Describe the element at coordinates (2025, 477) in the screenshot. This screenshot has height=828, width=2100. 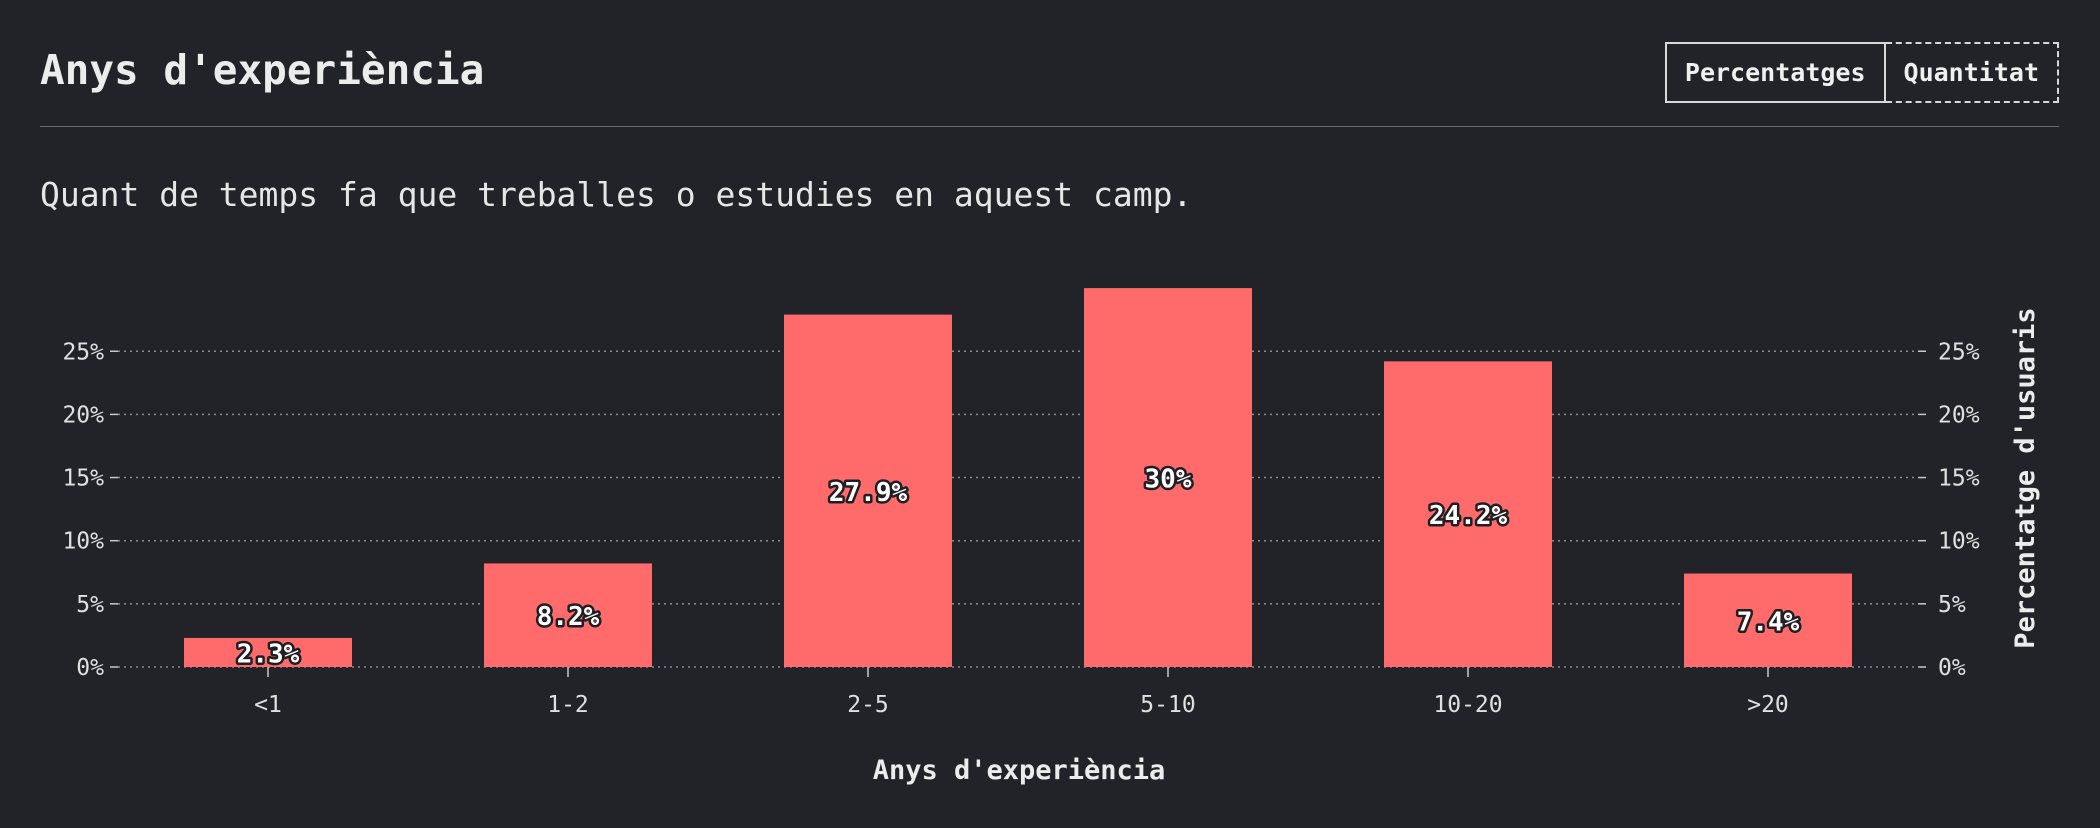
I see `y-axis-title: Percentatge d'usuaris` at that location.